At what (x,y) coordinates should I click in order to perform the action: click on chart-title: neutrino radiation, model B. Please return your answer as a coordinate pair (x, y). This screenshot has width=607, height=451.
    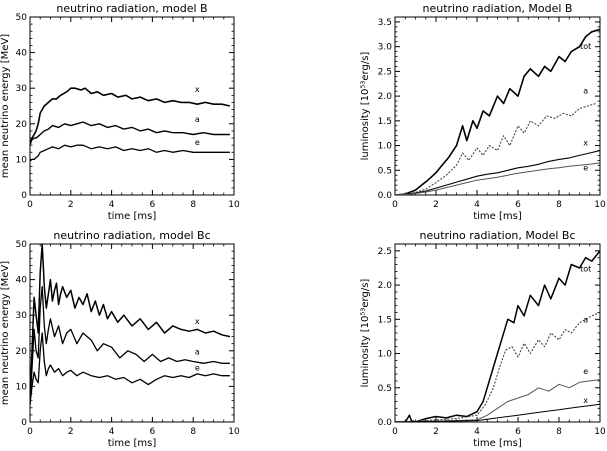
    Looking at the image, I should click on (131, 8).